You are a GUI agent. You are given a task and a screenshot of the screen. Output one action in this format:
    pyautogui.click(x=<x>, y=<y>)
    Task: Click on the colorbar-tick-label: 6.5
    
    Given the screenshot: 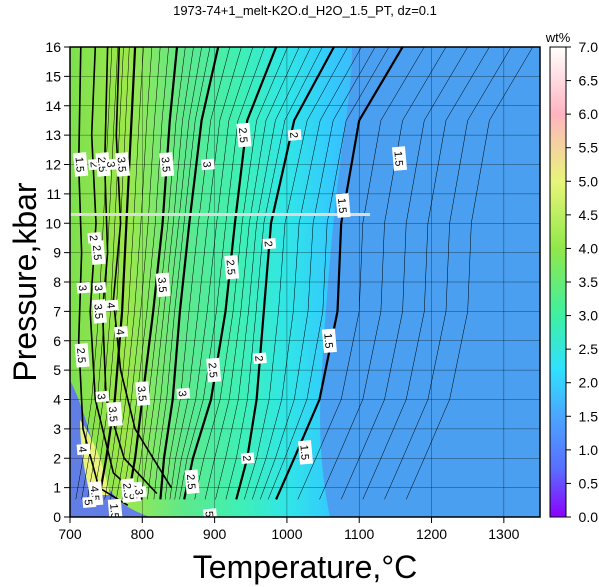 What is the action you would take?
    pyautogui.click(x=589, y=81)
    